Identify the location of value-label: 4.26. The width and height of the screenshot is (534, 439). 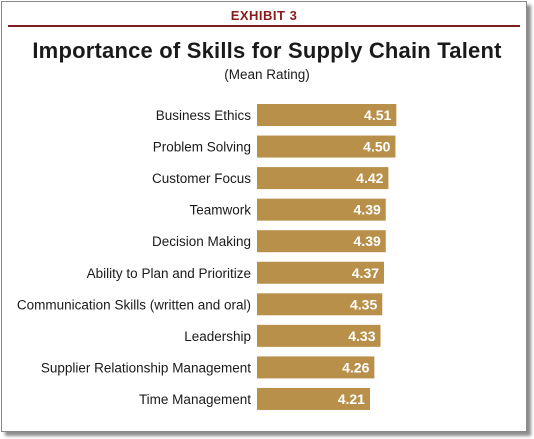
(355, 367).